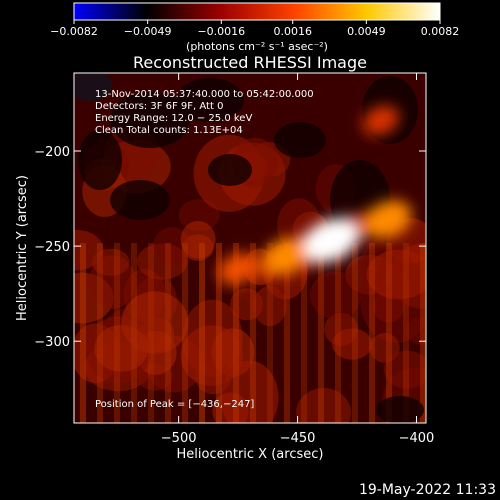 The height and width of the screenshot is (500, 500). I want to click on colorbar-tick-label: −0.0082, so click(74, 31).